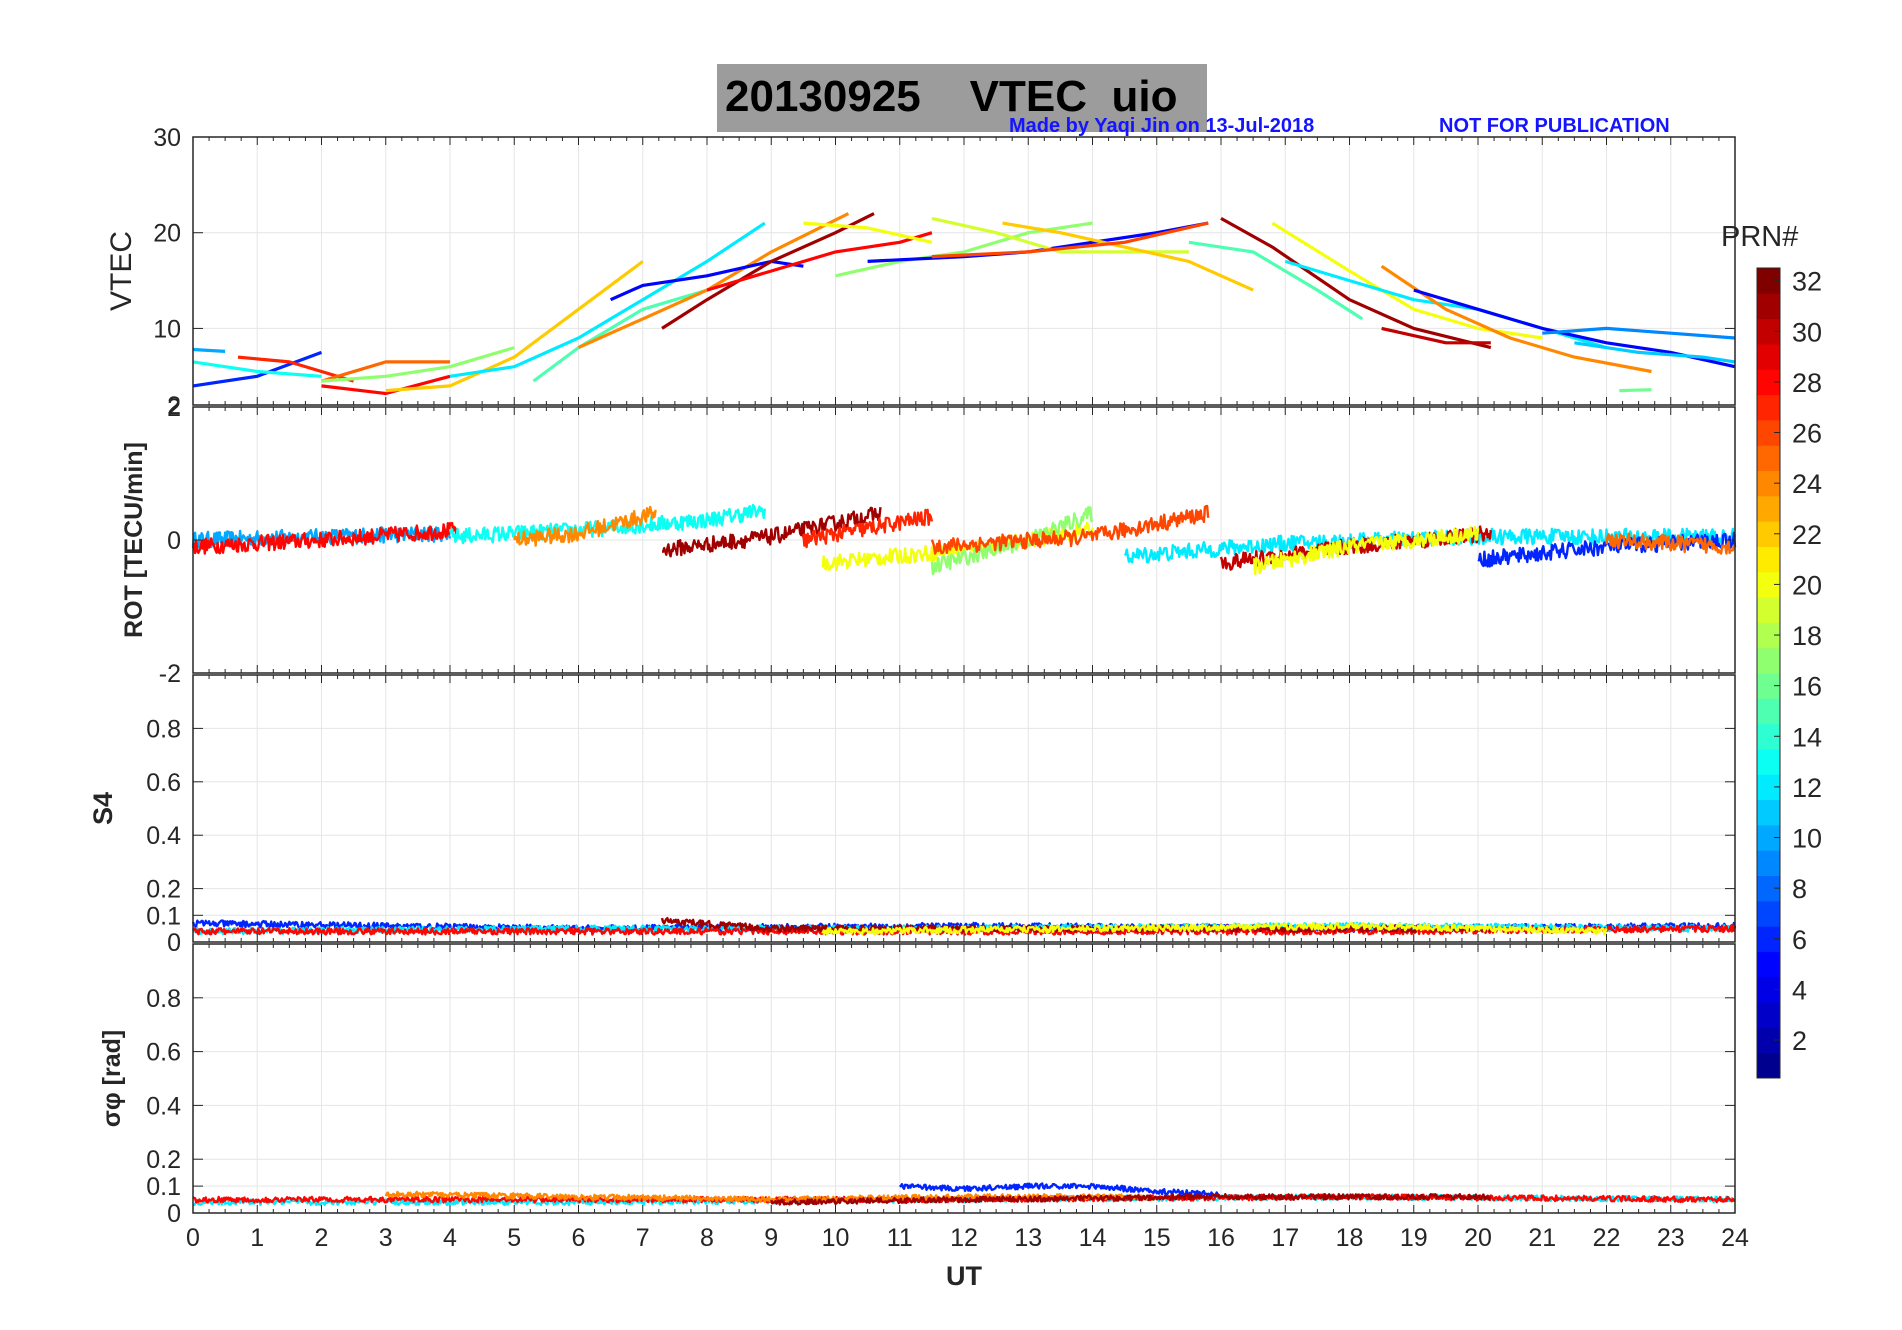 The image size is (1902, 1330). What do you see at coordinates (1807, 585) in the screenshot?
I see `colorbar-tick-label: 20` at bounding box center [1807, 585].